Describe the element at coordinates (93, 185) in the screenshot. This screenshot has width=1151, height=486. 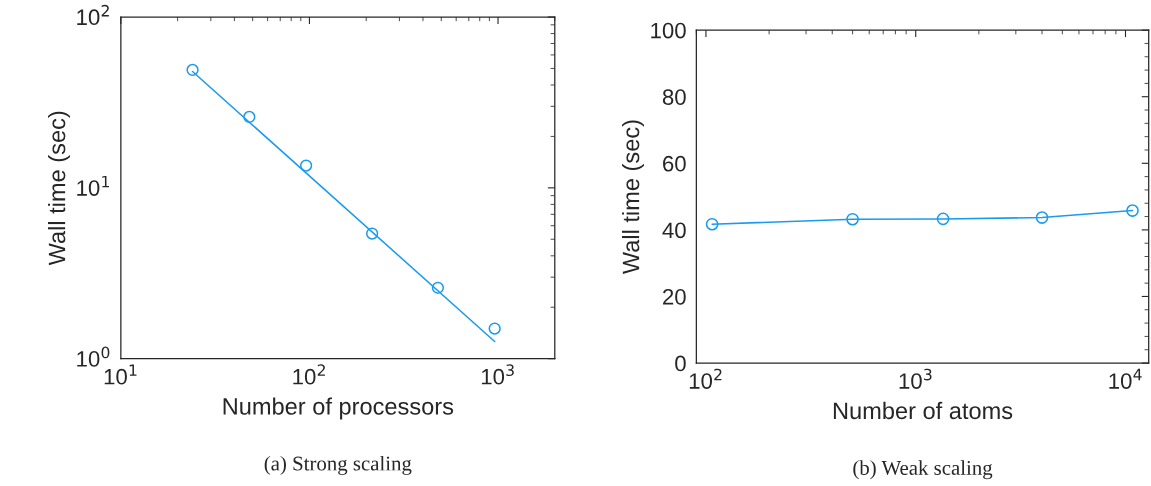
I see `y-tick-label: 10$^{1}$` at that location.